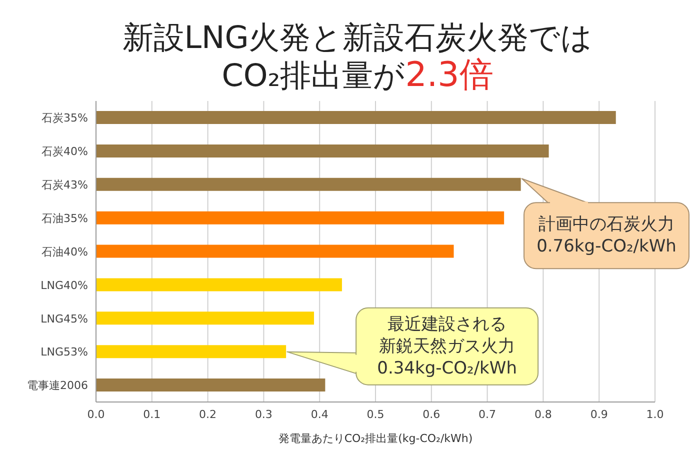  I want to click on x-tick-label: 0.5, so click(375, 414).